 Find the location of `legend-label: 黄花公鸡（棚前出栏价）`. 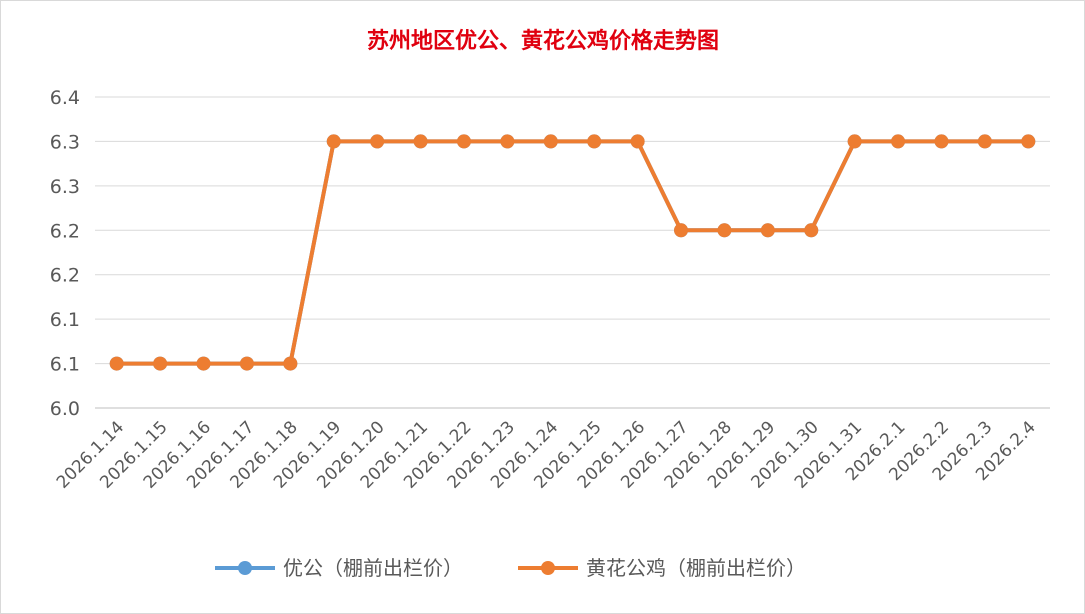

legend-label: 黄花公鸡（棚前出栏价） is located at coordinates (696, 568).